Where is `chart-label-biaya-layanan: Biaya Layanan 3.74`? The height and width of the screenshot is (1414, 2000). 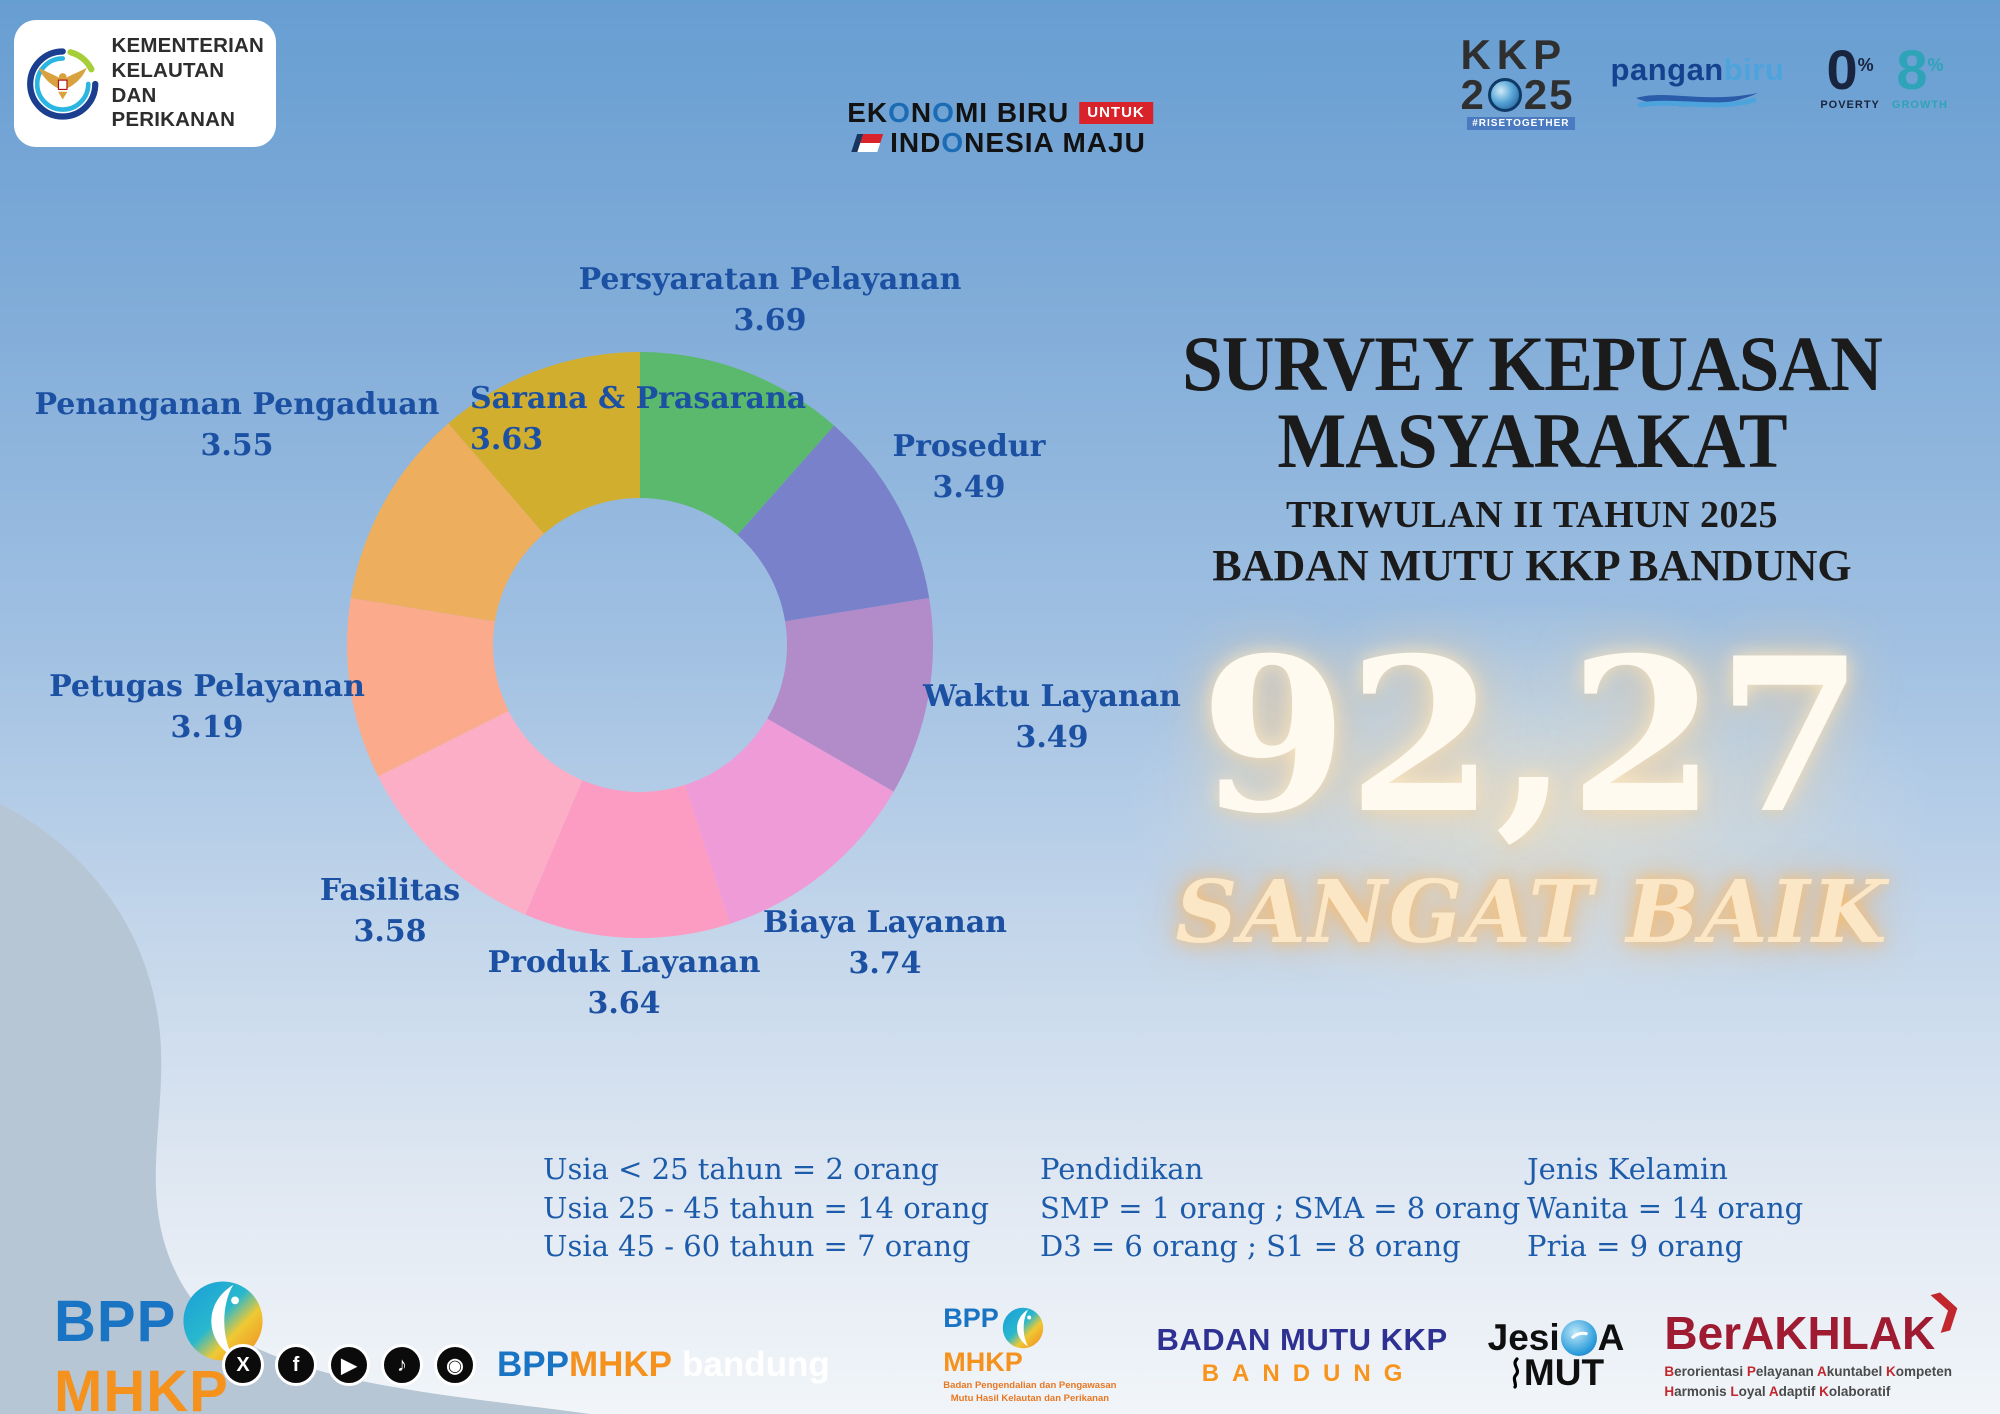 chart-label-biaya-layanan: Biaya Layanan 3.74 is located at coordinates (885, 943).